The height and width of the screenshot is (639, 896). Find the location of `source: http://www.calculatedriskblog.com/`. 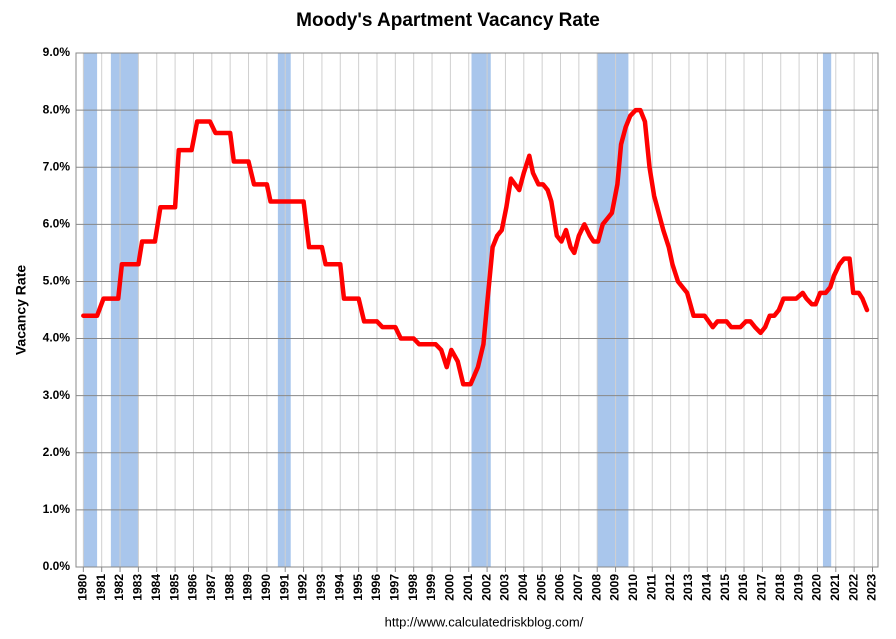

source: http://www.calculatedriskblog.com/ is located at coordinates (484, 621).